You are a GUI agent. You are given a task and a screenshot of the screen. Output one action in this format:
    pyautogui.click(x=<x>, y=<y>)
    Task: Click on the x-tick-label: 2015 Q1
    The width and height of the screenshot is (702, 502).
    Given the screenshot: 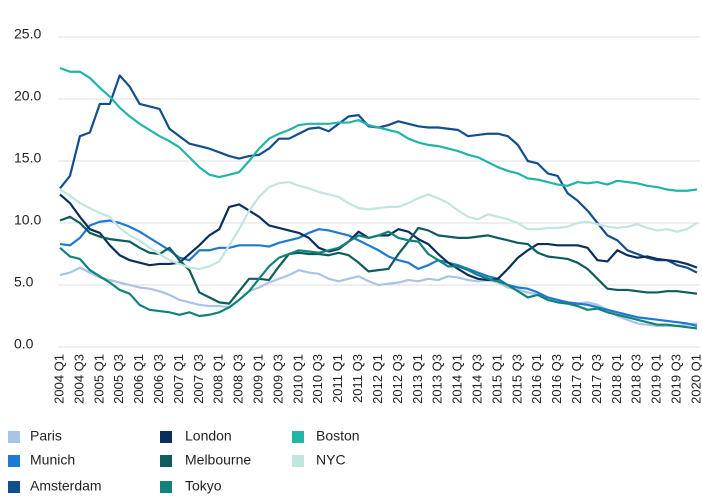 What is the action you would take?
    pyautogui.click(x=496, y=379)
    